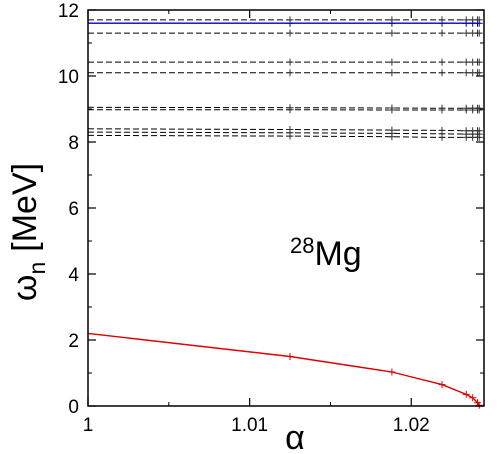 This screenshot has width=500, height=454. What do you see at coordinates (88, 425) in the screenshot?
I see `x-tick-label: 1` at bounding box center [88, 425].